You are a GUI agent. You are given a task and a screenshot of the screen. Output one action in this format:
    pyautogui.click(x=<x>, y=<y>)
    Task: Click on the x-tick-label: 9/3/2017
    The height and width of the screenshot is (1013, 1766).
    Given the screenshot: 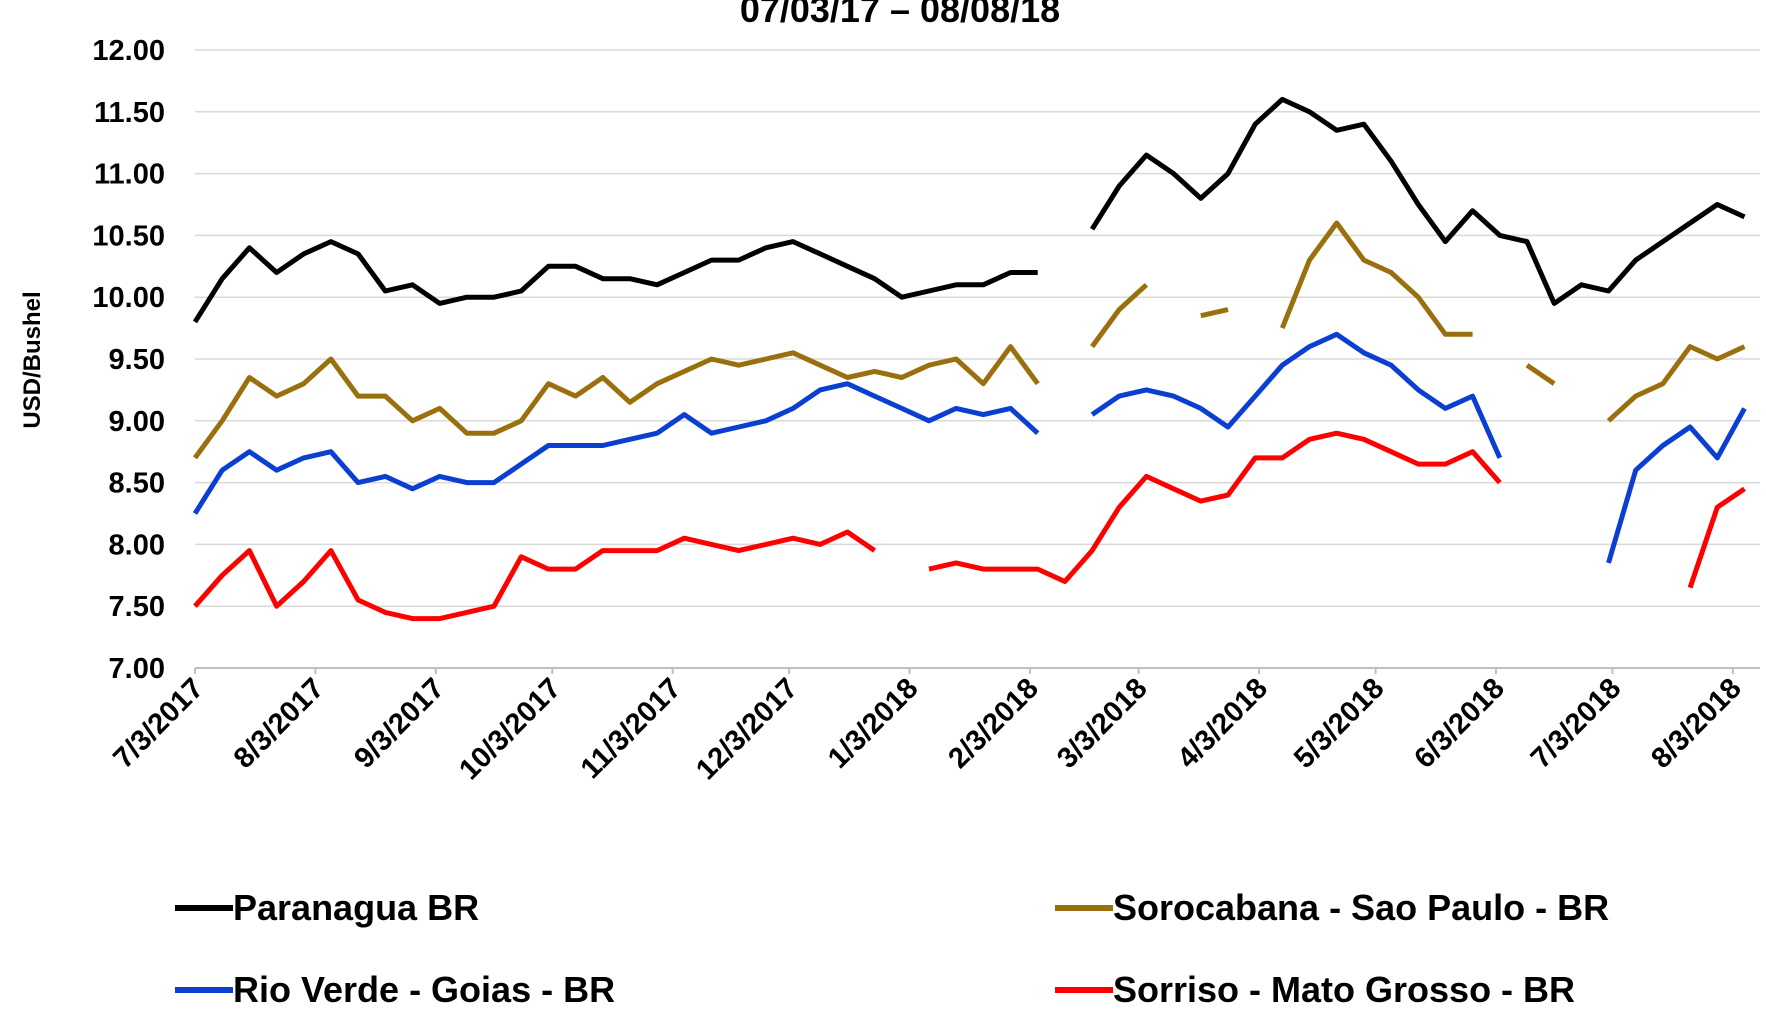 What is the action you would take?
    pyautogui.click(x=399, y=723)
    